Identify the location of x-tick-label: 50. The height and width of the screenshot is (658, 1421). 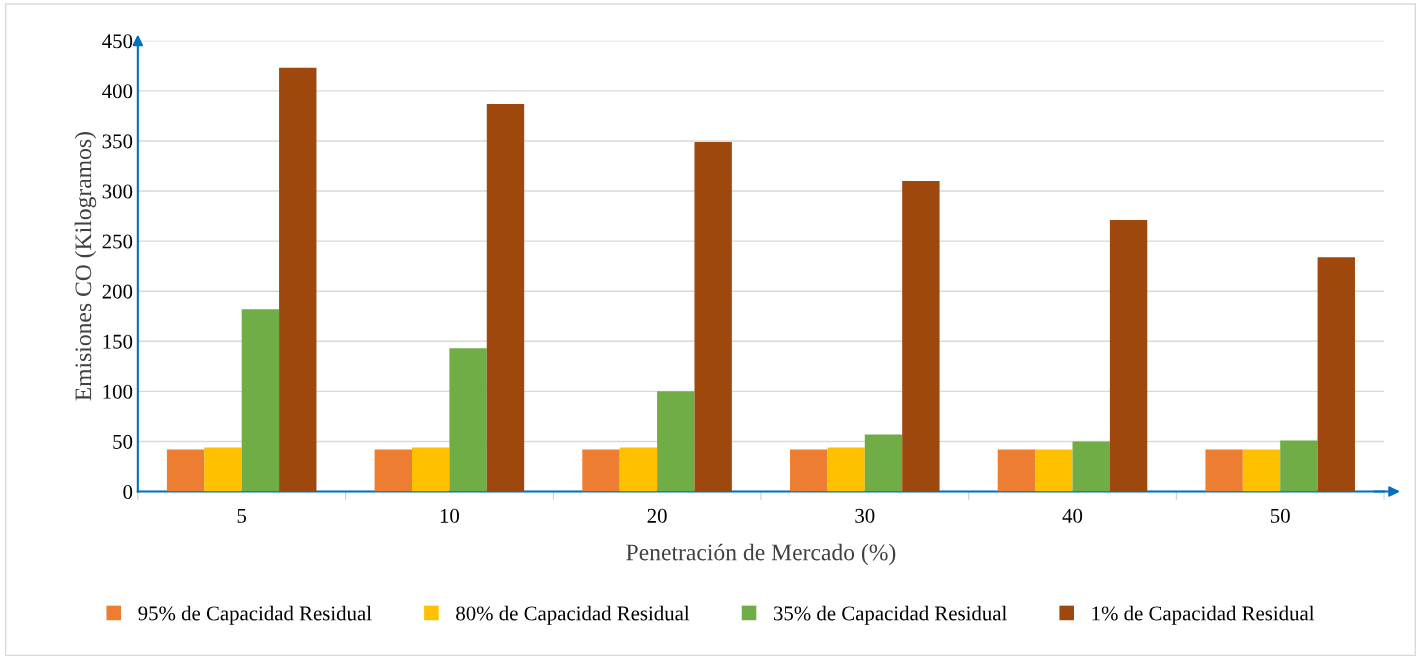
(1280, 515).